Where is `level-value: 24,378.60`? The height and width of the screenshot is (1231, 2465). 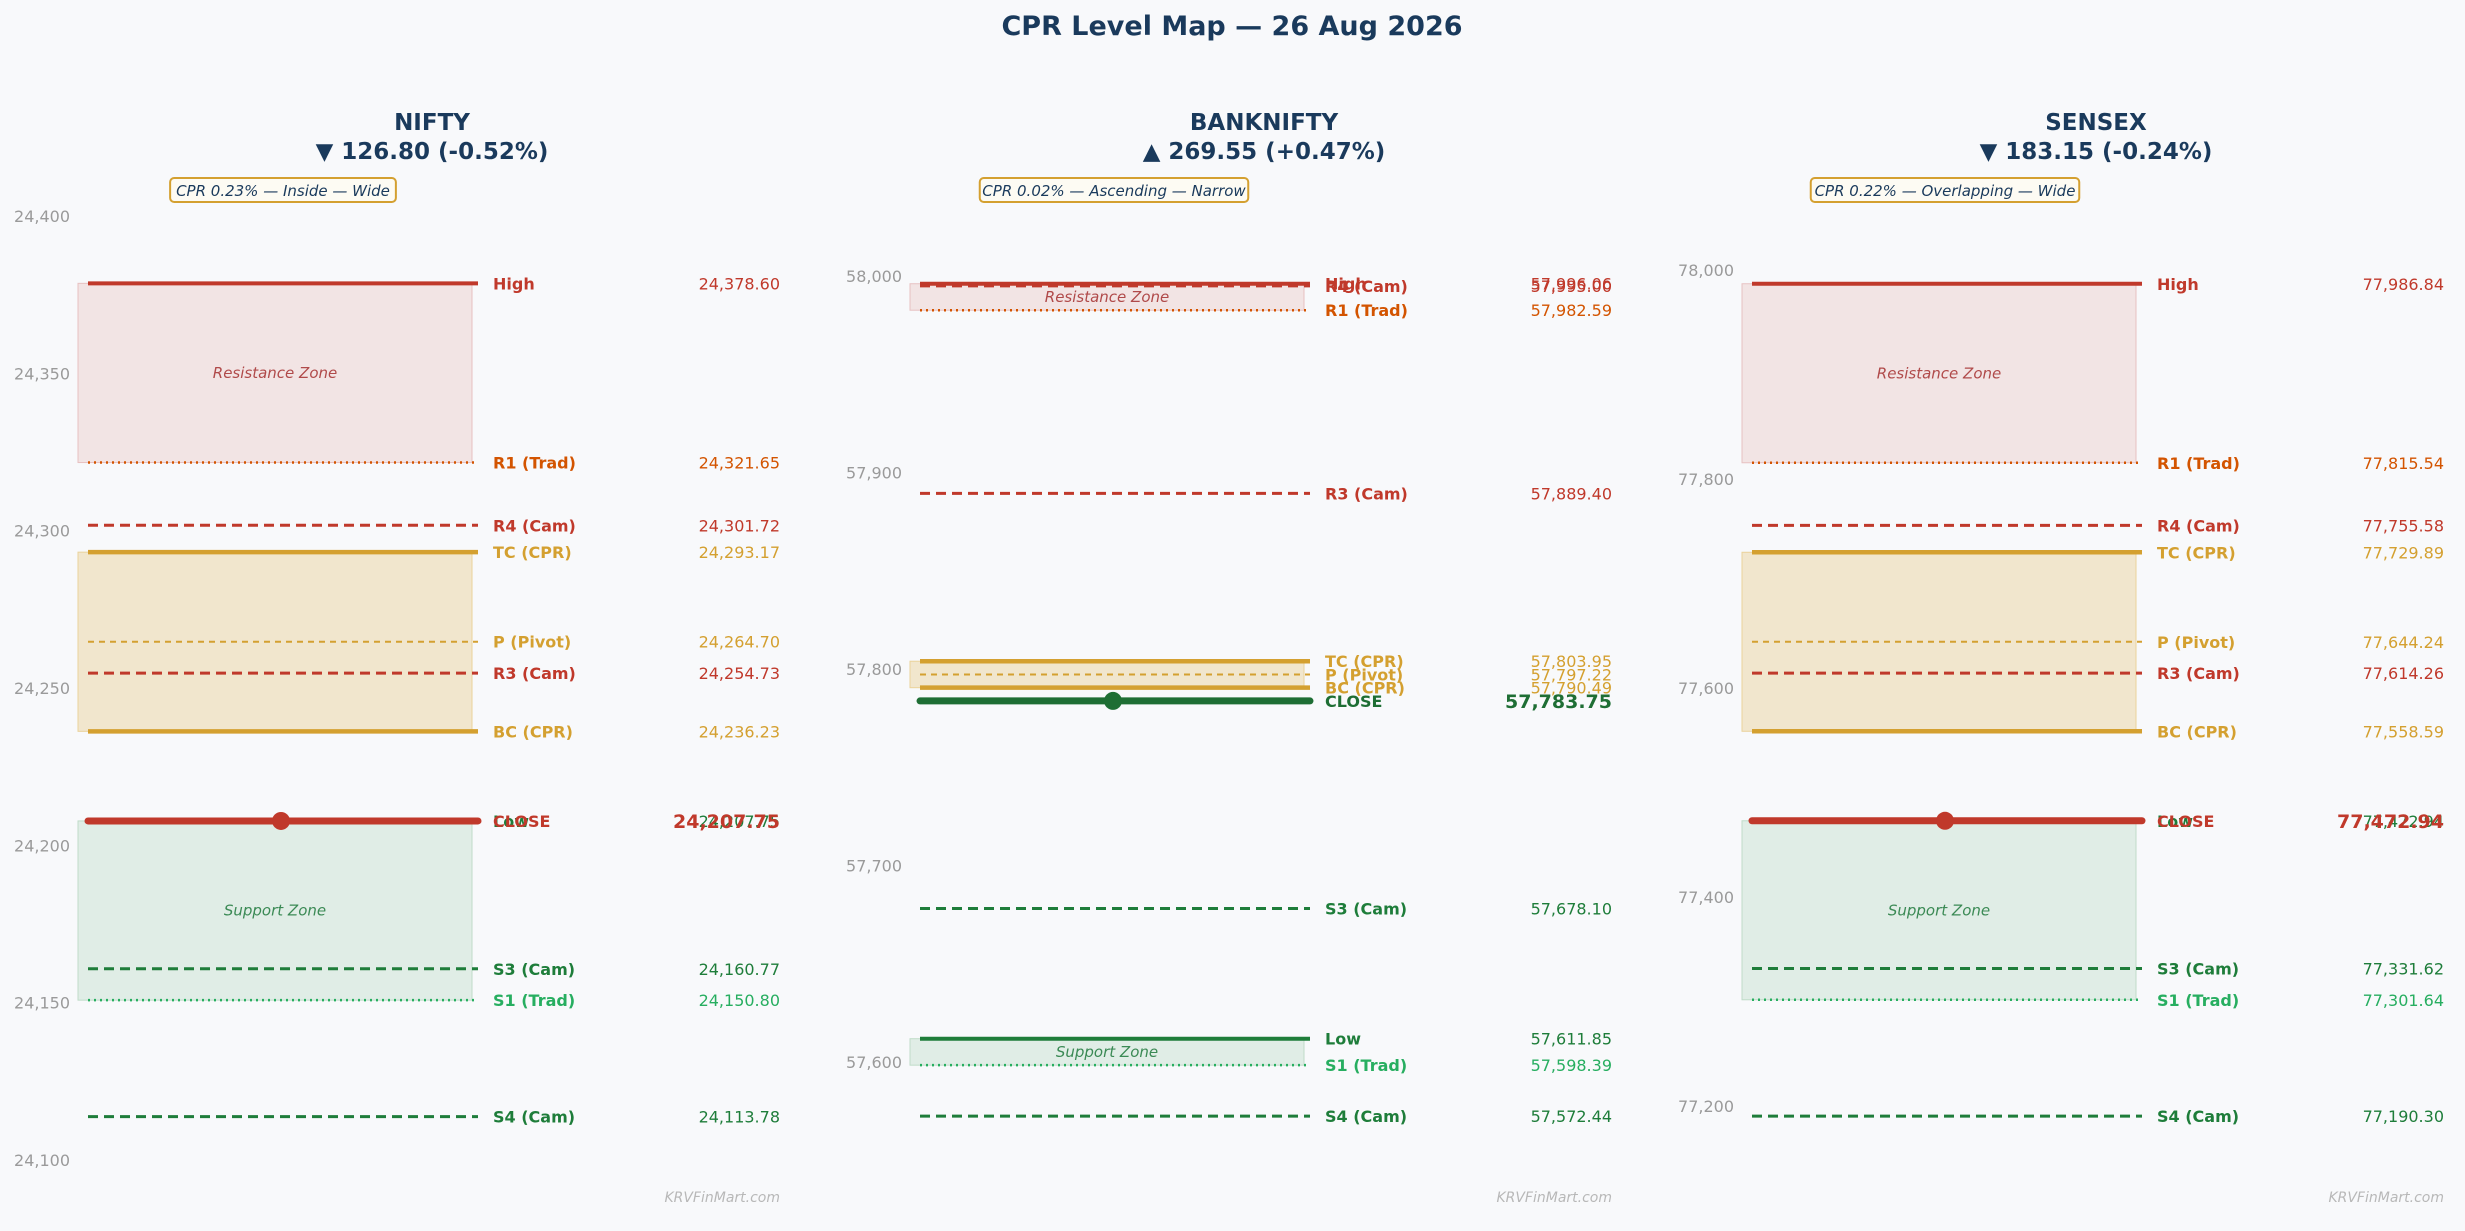 level-value: 24,378.60 is located at coordinates (739, 283).